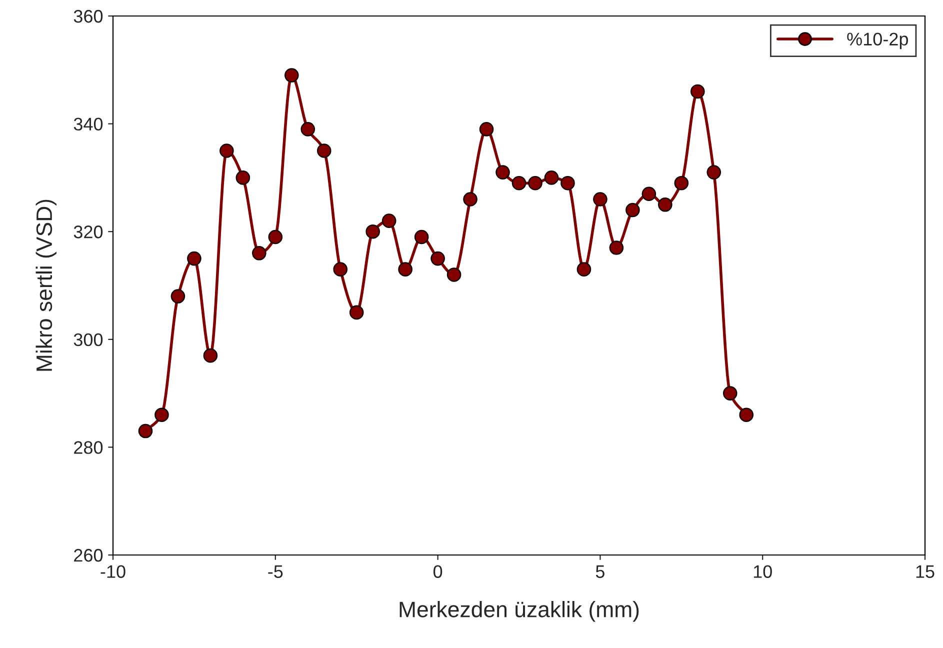  Describe the element at coordinates (437, 571) in the screenshot. I see `x-tick-label: 0` at that location.